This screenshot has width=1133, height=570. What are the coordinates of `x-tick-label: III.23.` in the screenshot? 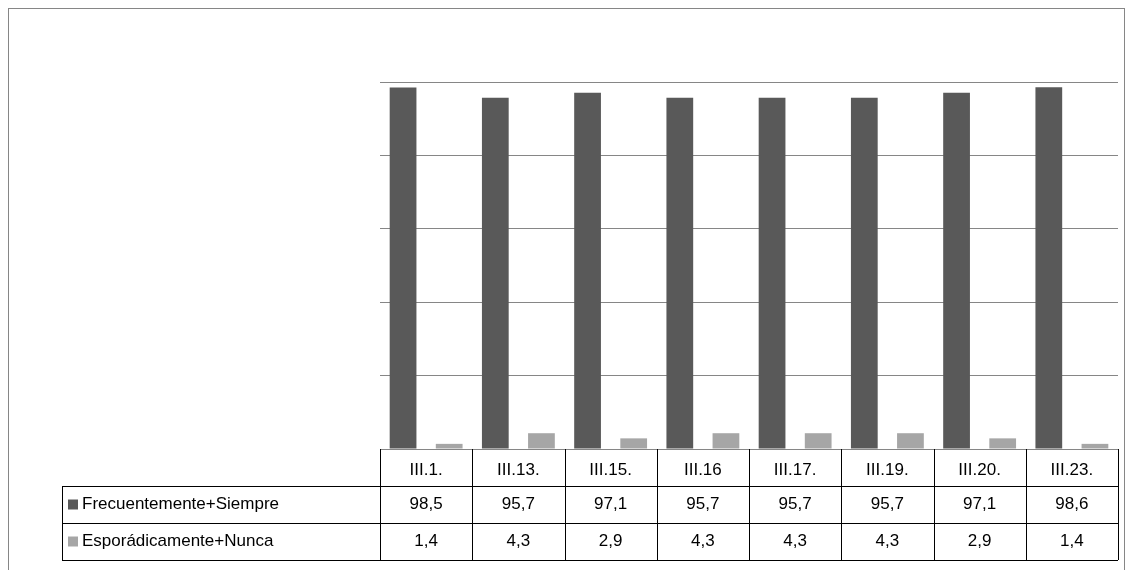 It's located at (1072, 469).